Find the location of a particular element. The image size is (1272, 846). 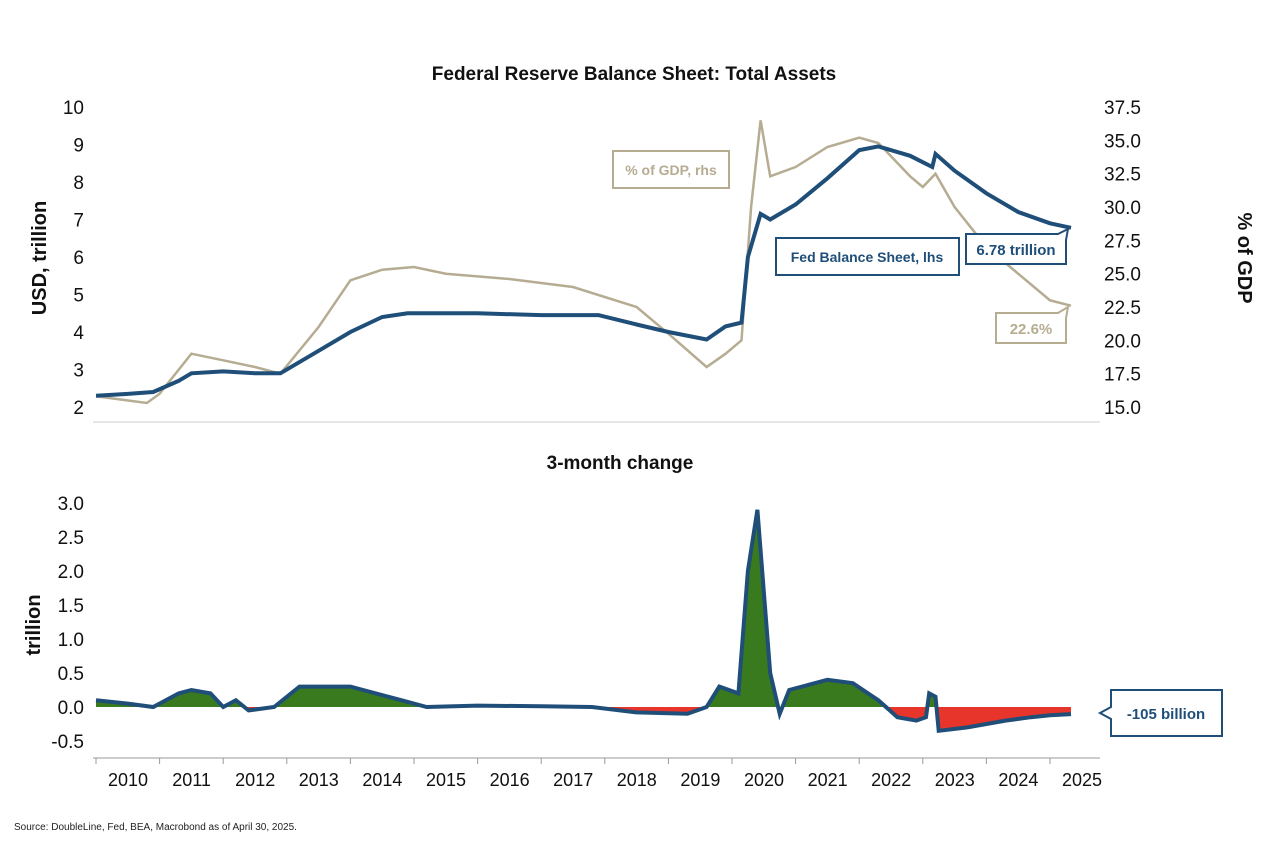

end-label-gdp: 22.6% is located at coordinates (1032, 324).